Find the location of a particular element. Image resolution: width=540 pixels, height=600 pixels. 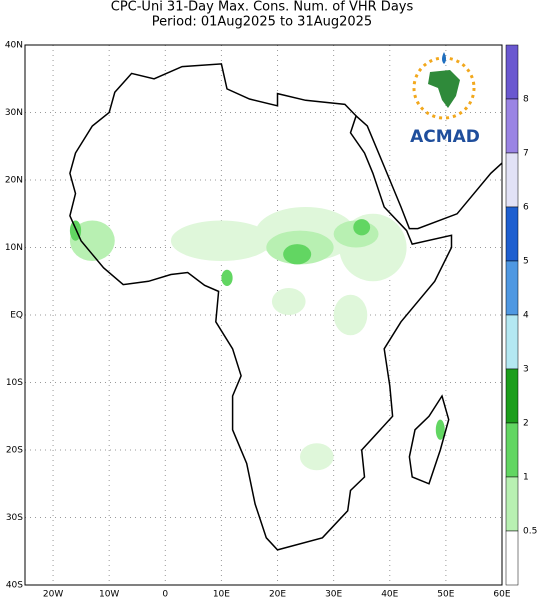

colorbar-label: 5 is located at coordinates (526, 262).